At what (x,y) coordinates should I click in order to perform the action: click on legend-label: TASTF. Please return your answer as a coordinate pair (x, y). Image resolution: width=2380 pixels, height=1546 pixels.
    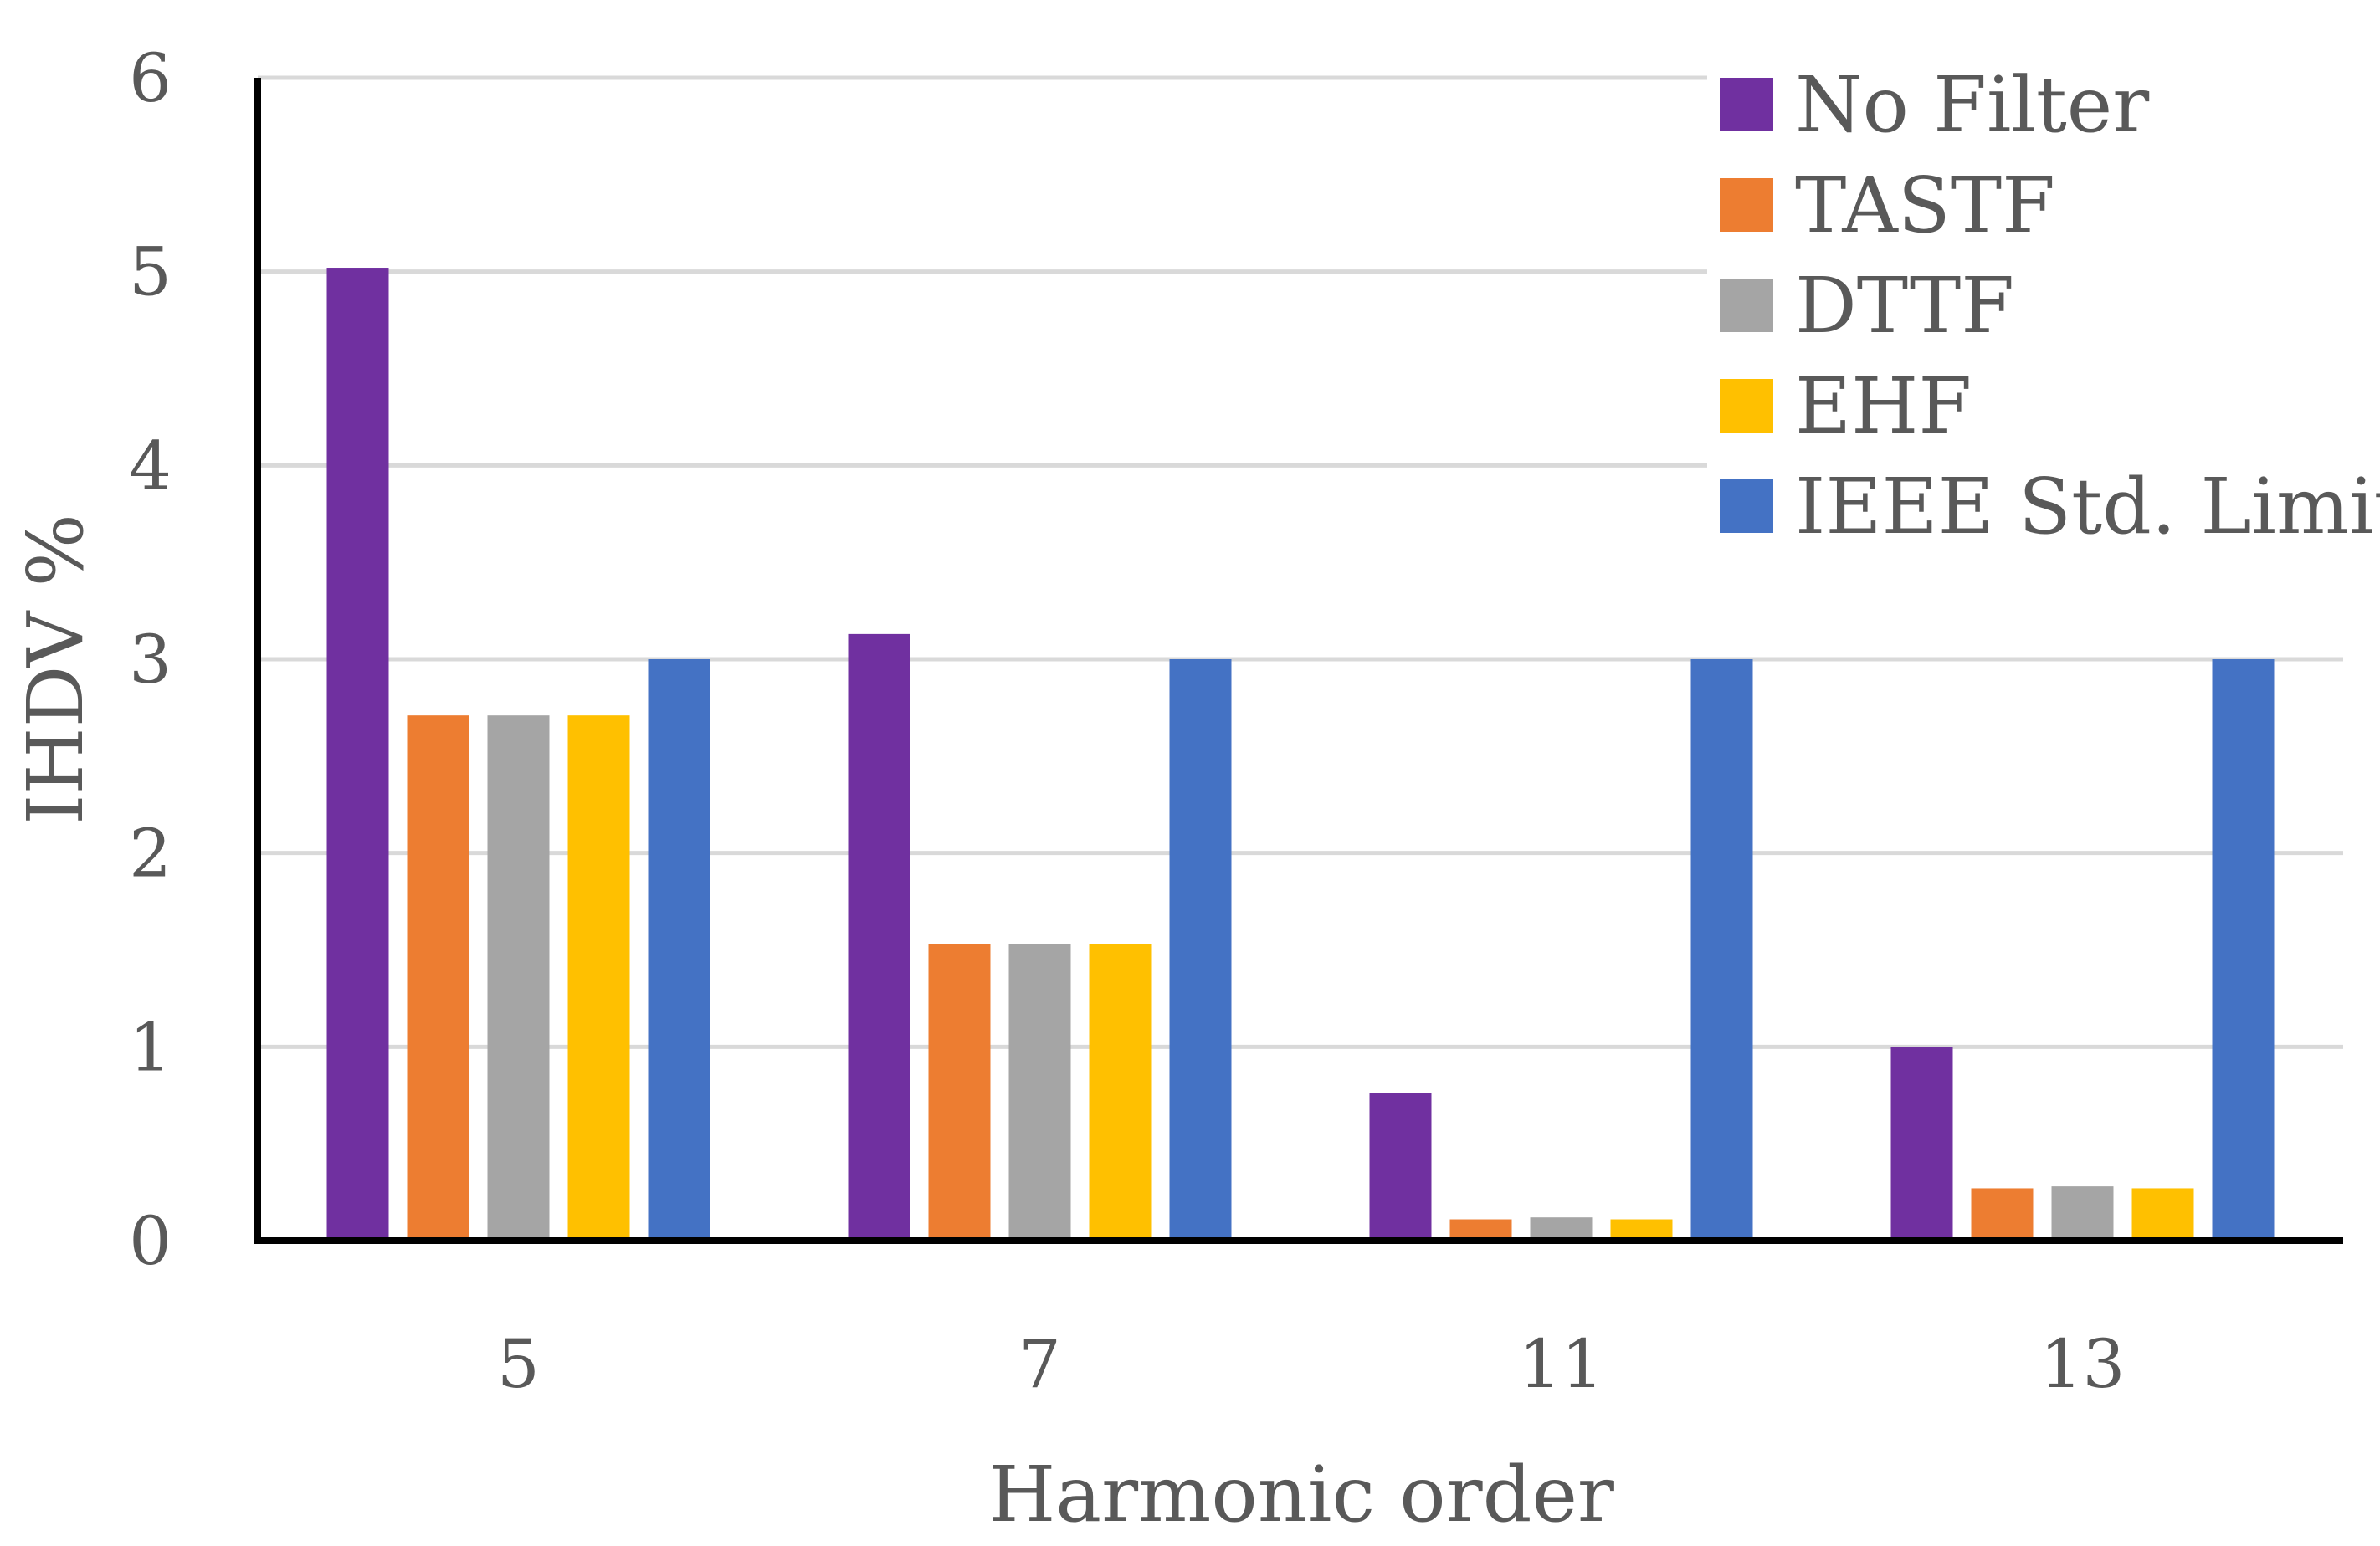
    Looking at the image, I should click on (1925, 205).